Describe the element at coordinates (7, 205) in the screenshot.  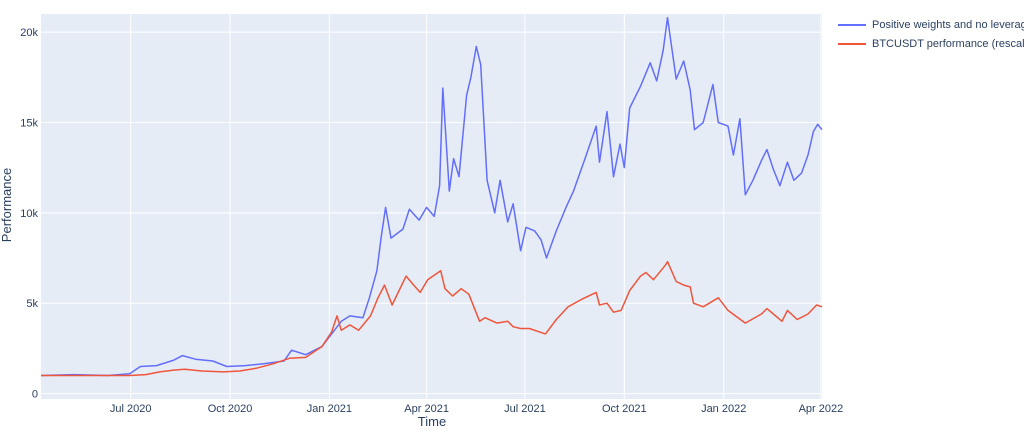
I see `y-axis-title: Performance` at that location.